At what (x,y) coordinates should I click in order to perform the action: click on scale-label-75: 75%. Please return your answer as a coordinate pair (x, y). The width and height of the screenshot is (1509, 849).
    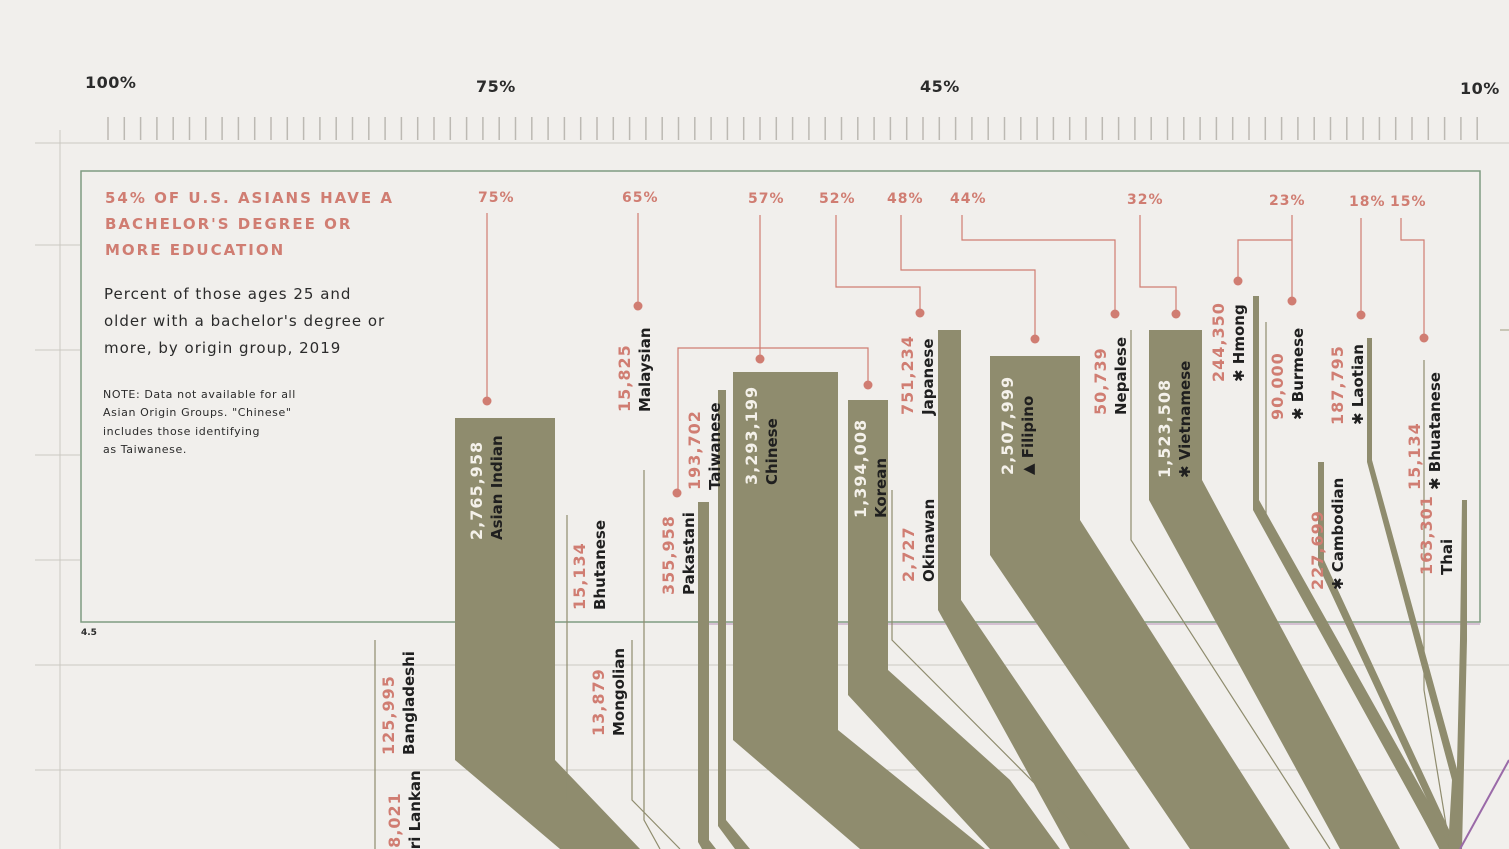
    Looking at the image, I should click on (496, 86).